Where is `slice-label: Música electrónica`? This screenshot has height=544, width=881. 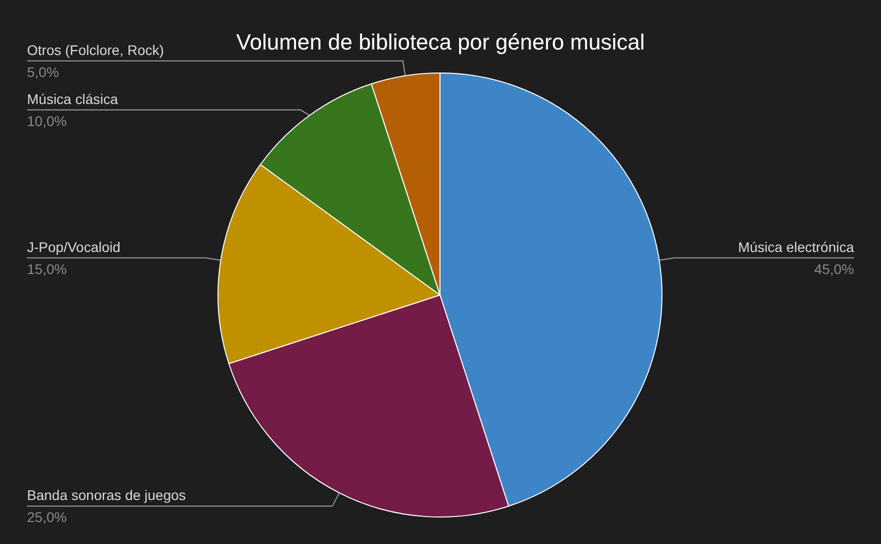
slice-label: Música electrónica is located at coordinates (796, 246).